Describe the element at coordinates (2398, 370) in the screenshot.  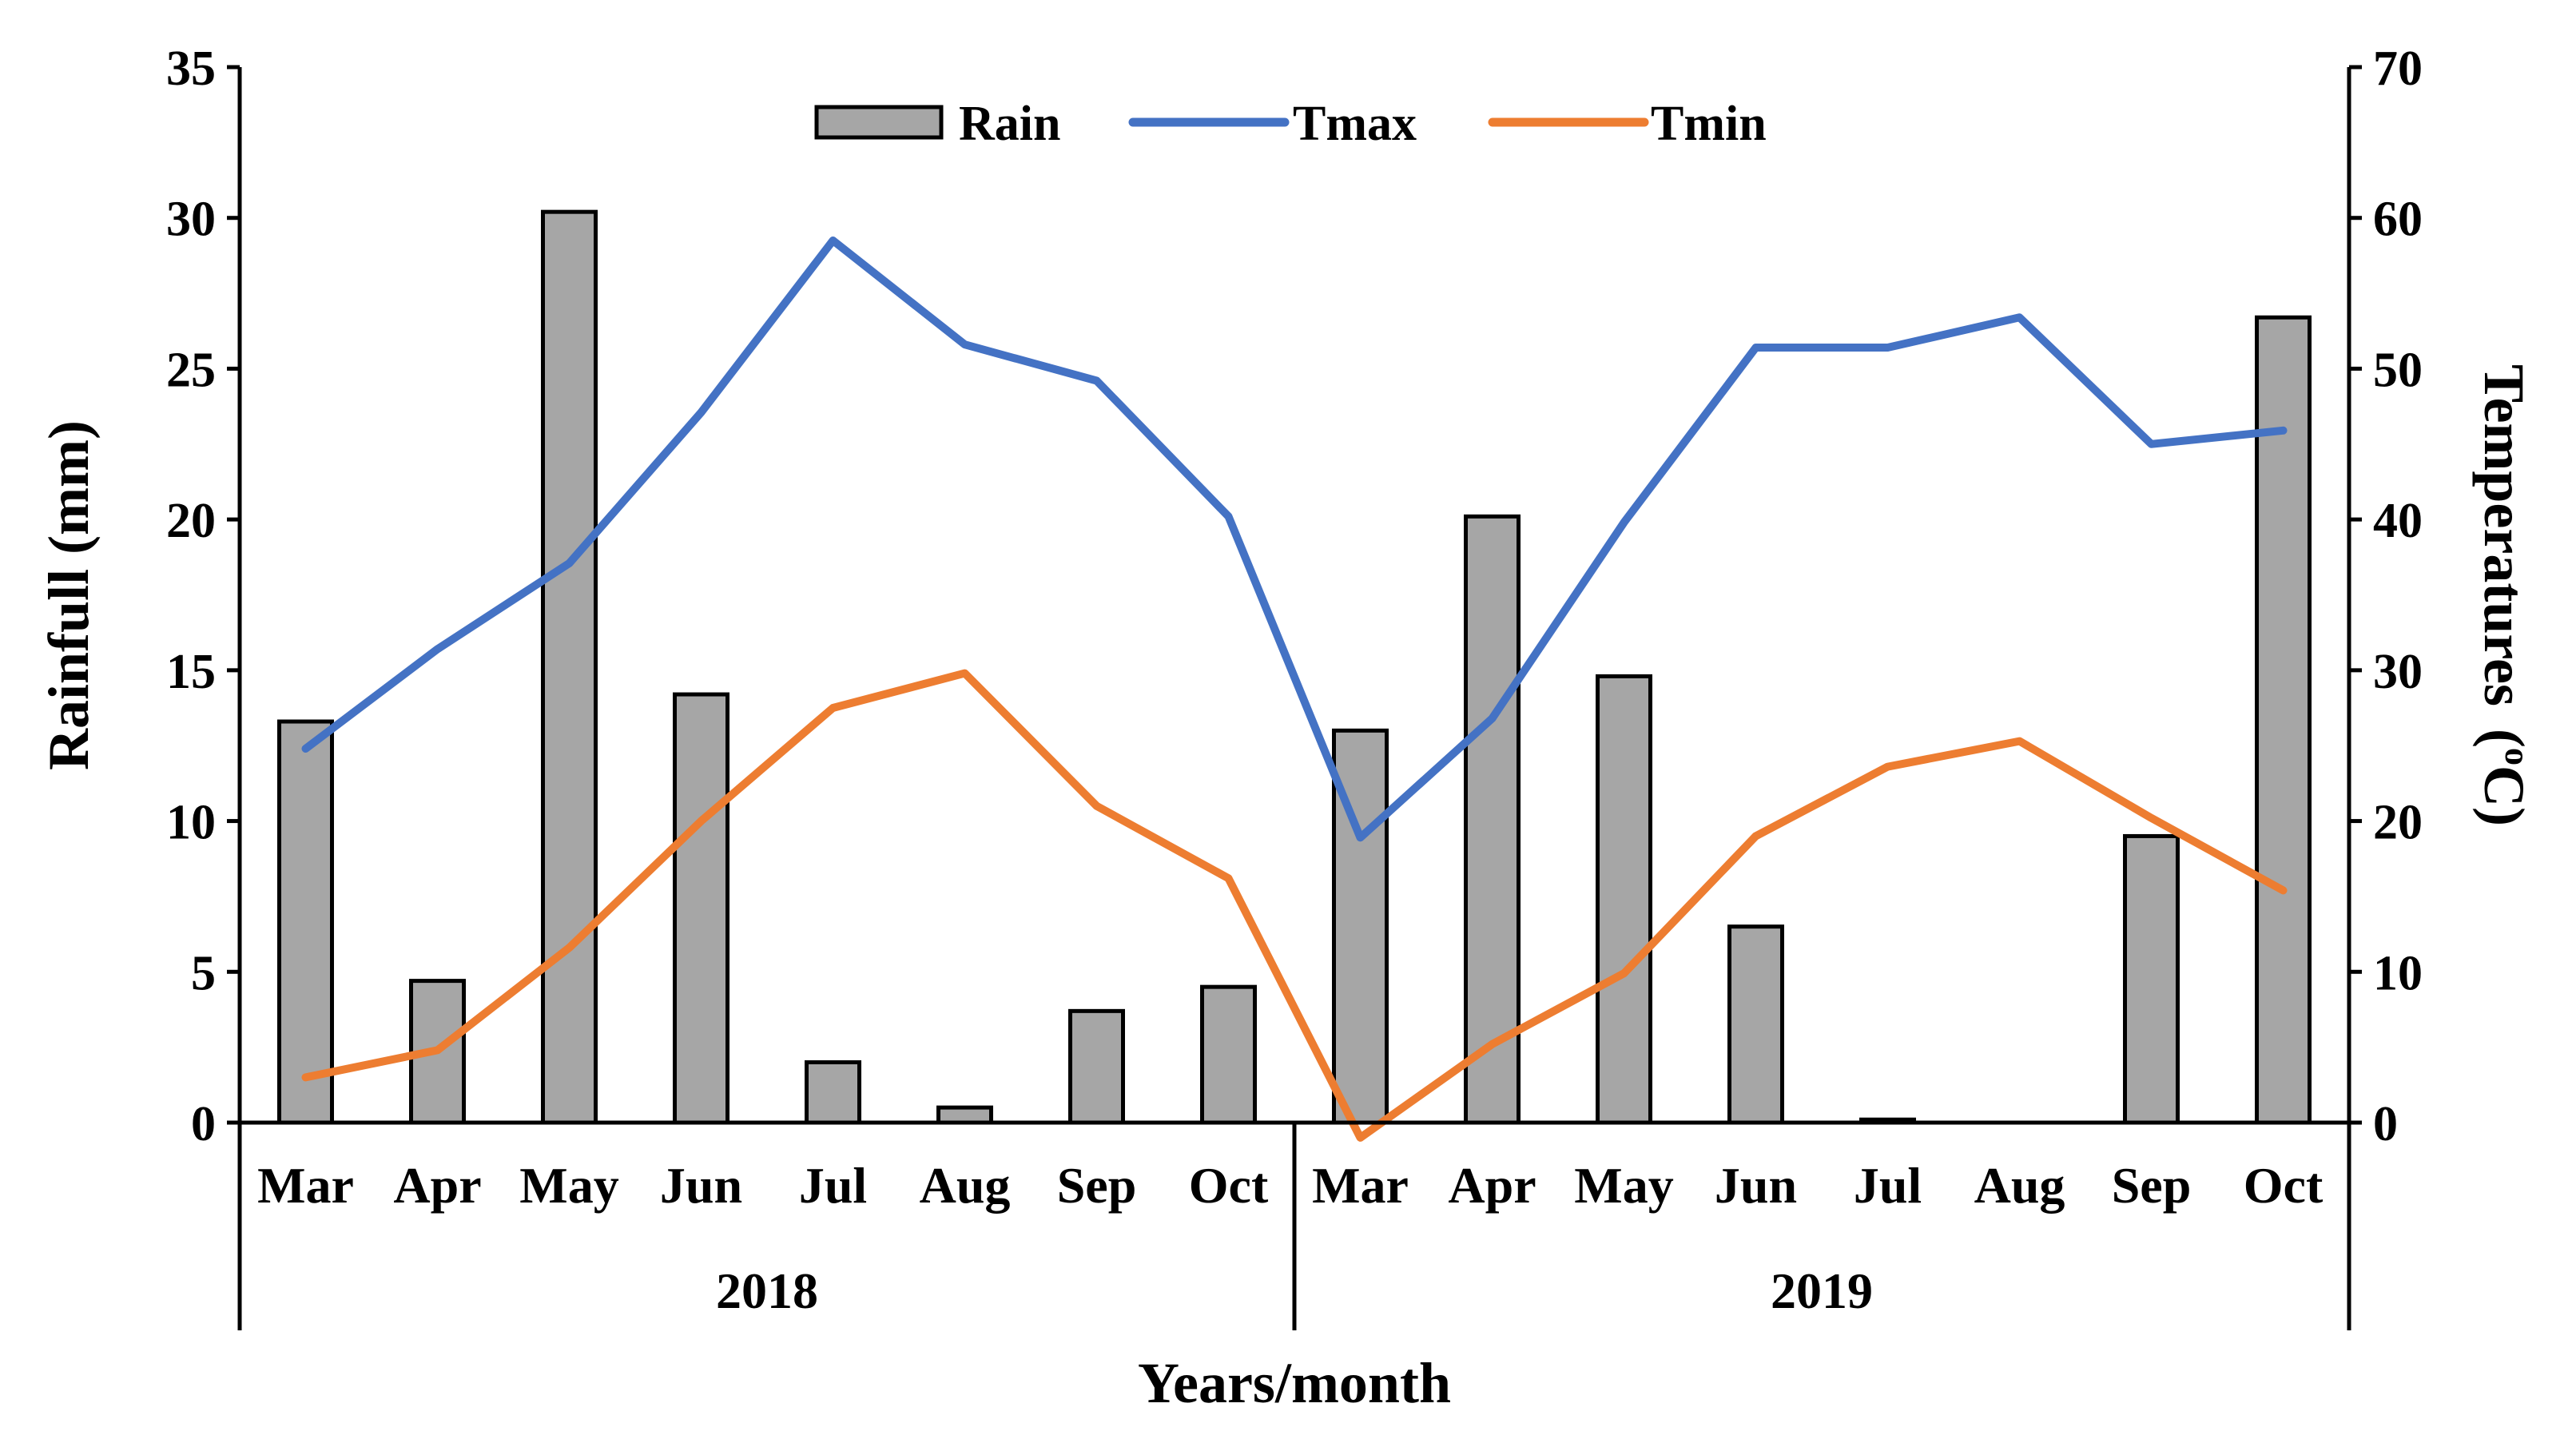
I see `right-tick-label: 50` at that location.